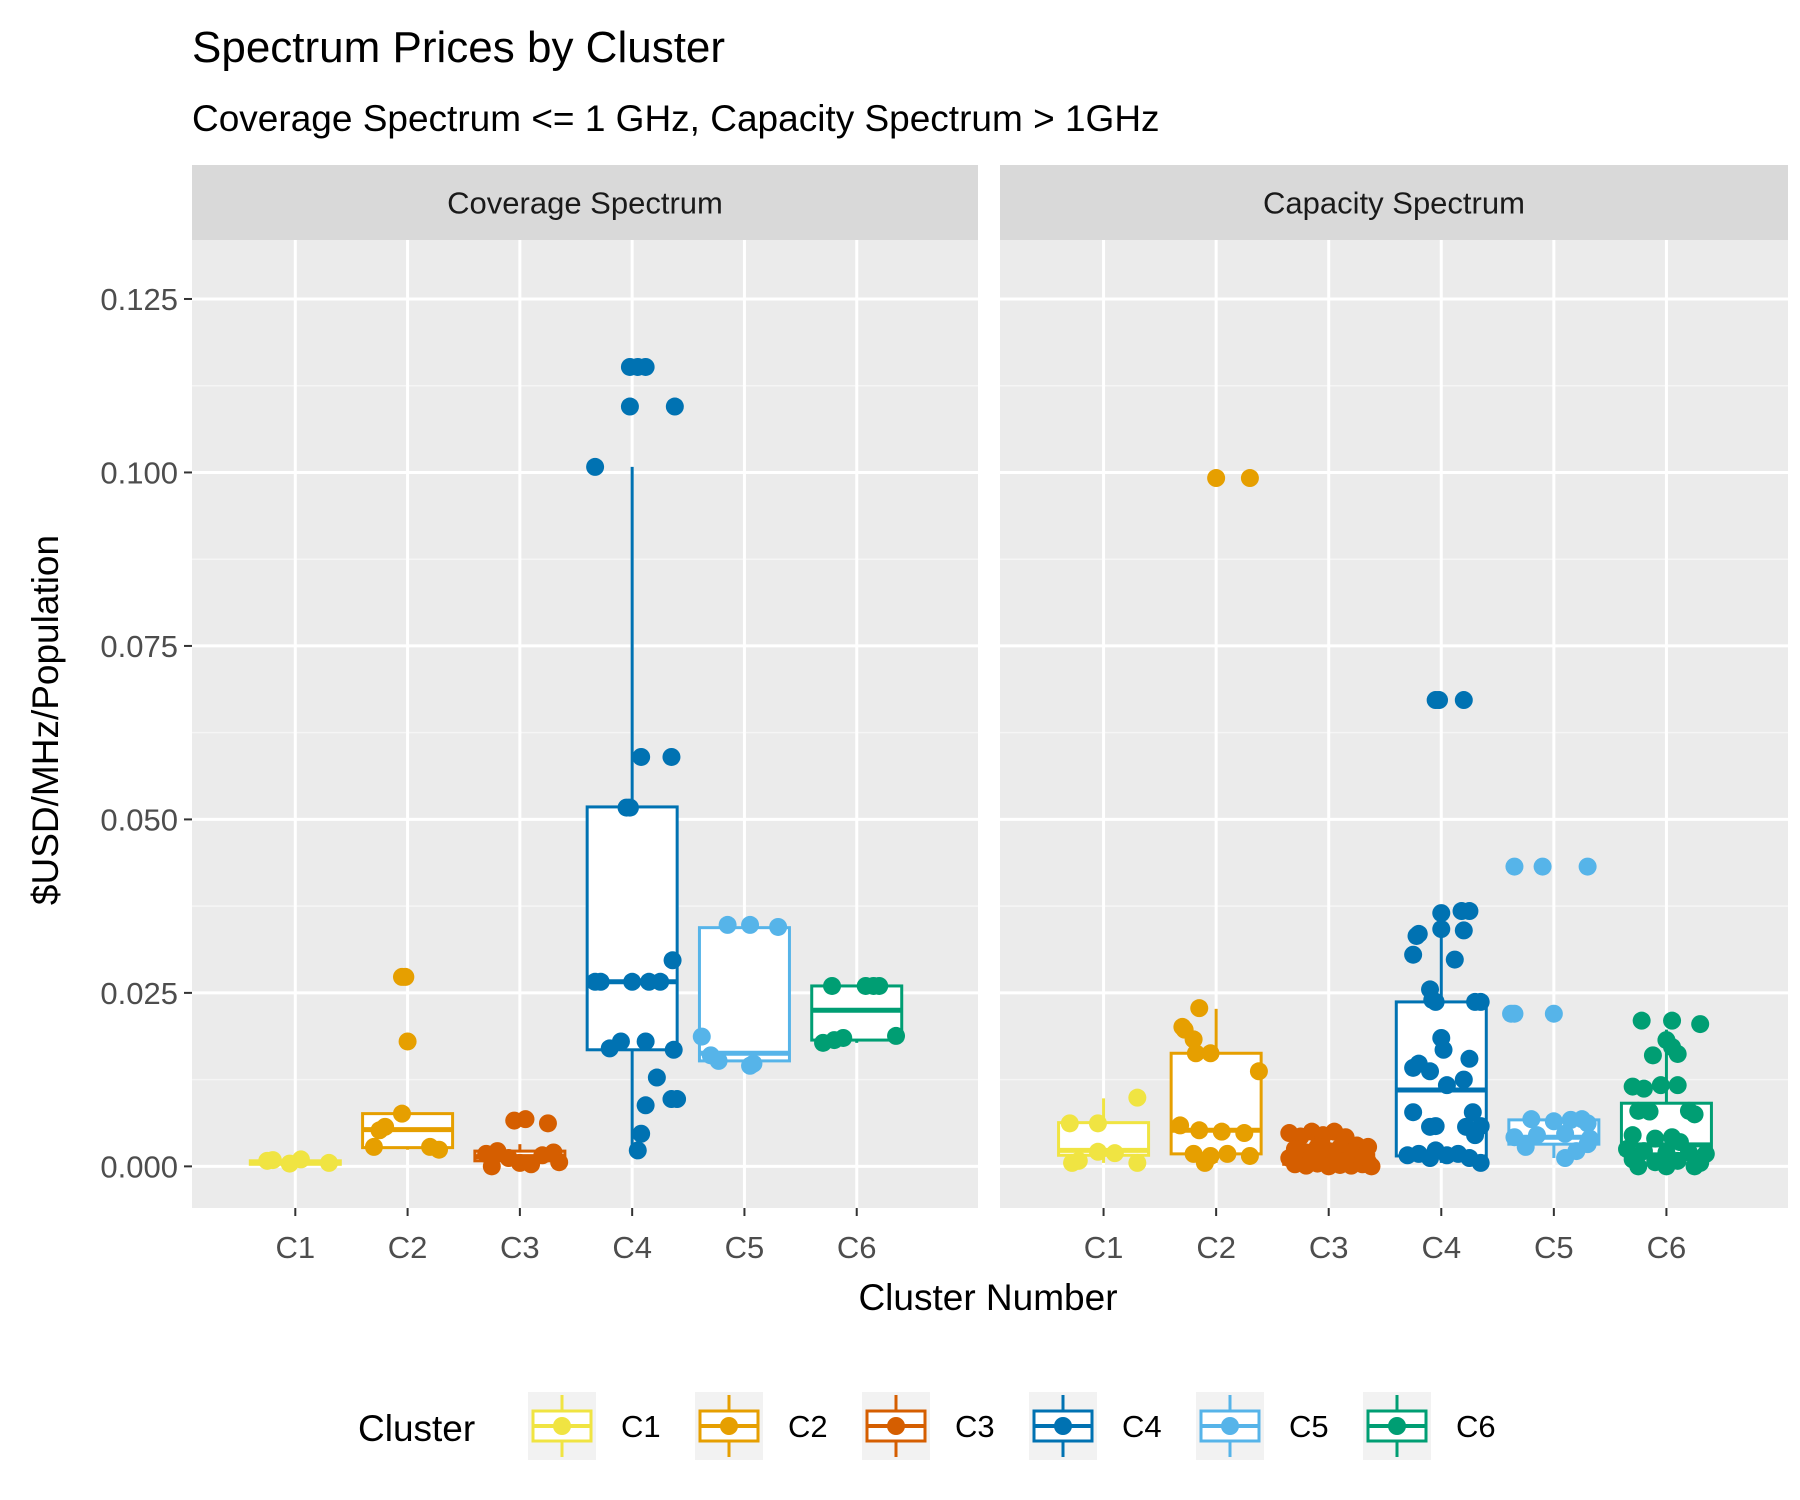  What do you see at coordinates (928, 1426) in the screenshot?
I see `legend-item-C3: C3` at bounding box center [928, 1426].